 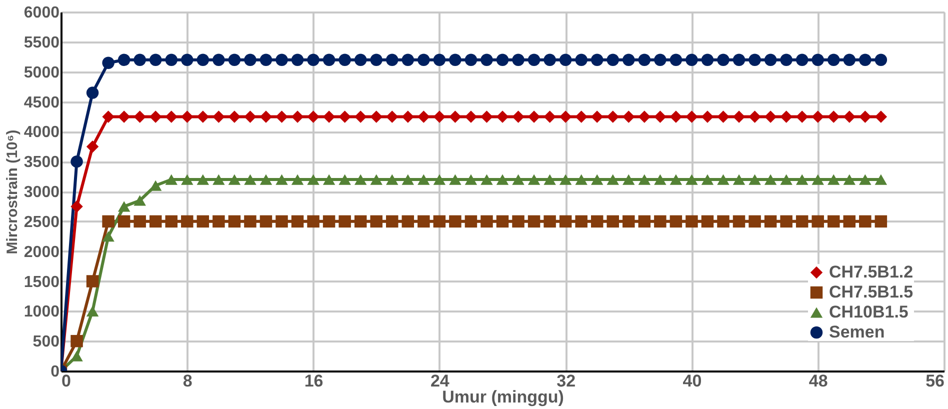 What do you see at coordinates (42, 312) in the screenshot?
I see `y-tick-label: 1000` at bounding box center [42, 312].